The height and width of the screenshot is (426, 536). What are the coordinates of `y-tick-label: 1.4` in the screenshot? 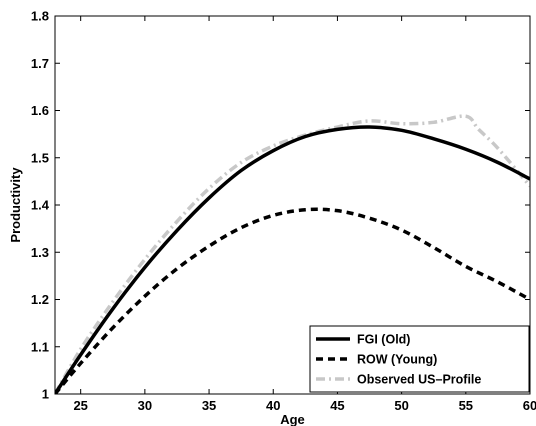 It's located at (40, 205).